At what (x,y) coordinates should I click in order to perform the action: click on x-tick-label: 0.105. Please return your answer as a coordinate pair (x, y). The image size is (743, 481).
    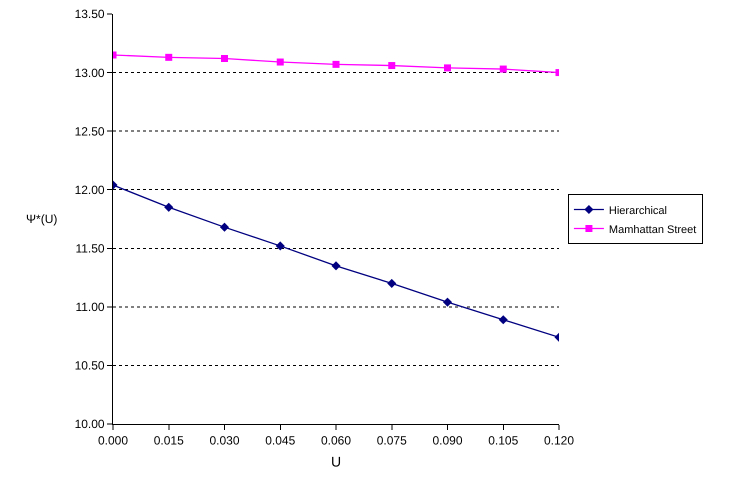
    Looking at the image, I should click on (503, 440).